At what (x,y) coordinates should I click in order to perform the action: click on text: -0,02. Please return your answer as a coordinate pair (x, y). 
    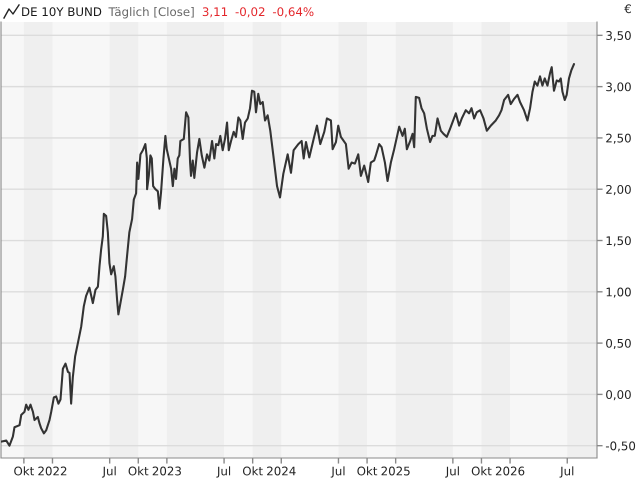
    Looking at the image, I should click on (250, 12).